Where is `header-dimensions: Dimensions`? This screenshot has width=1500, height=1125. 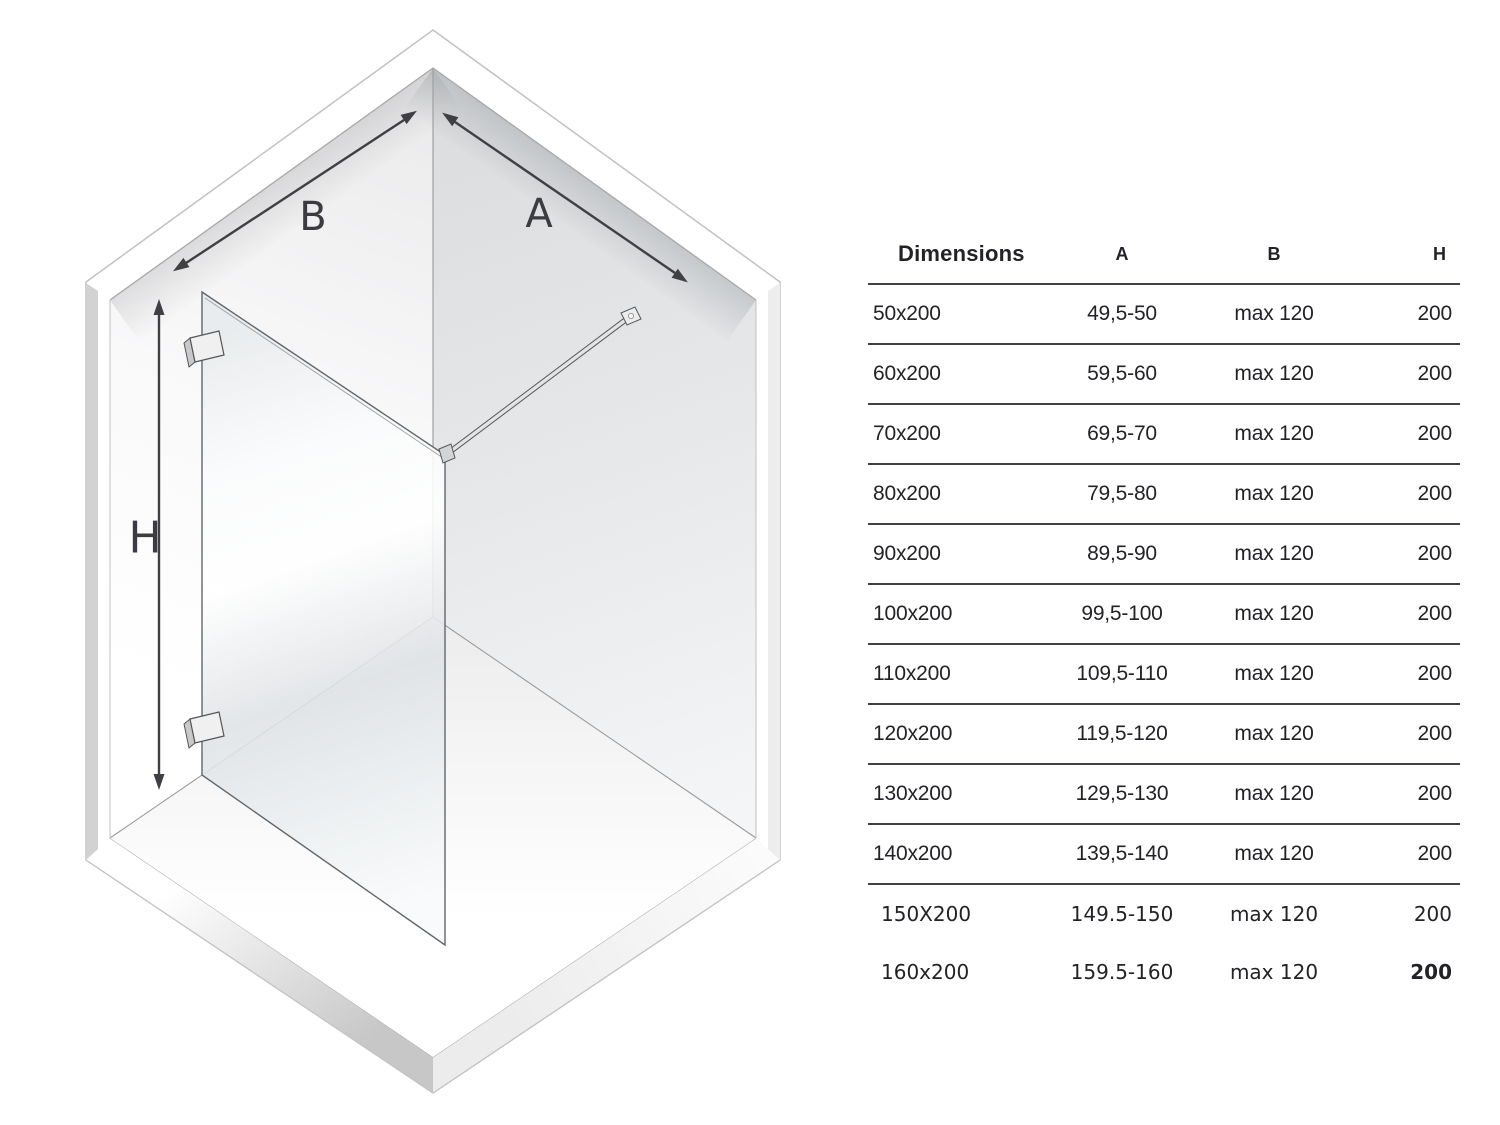 header-dimensions: Dimensions is located at coordinates (961, 253).